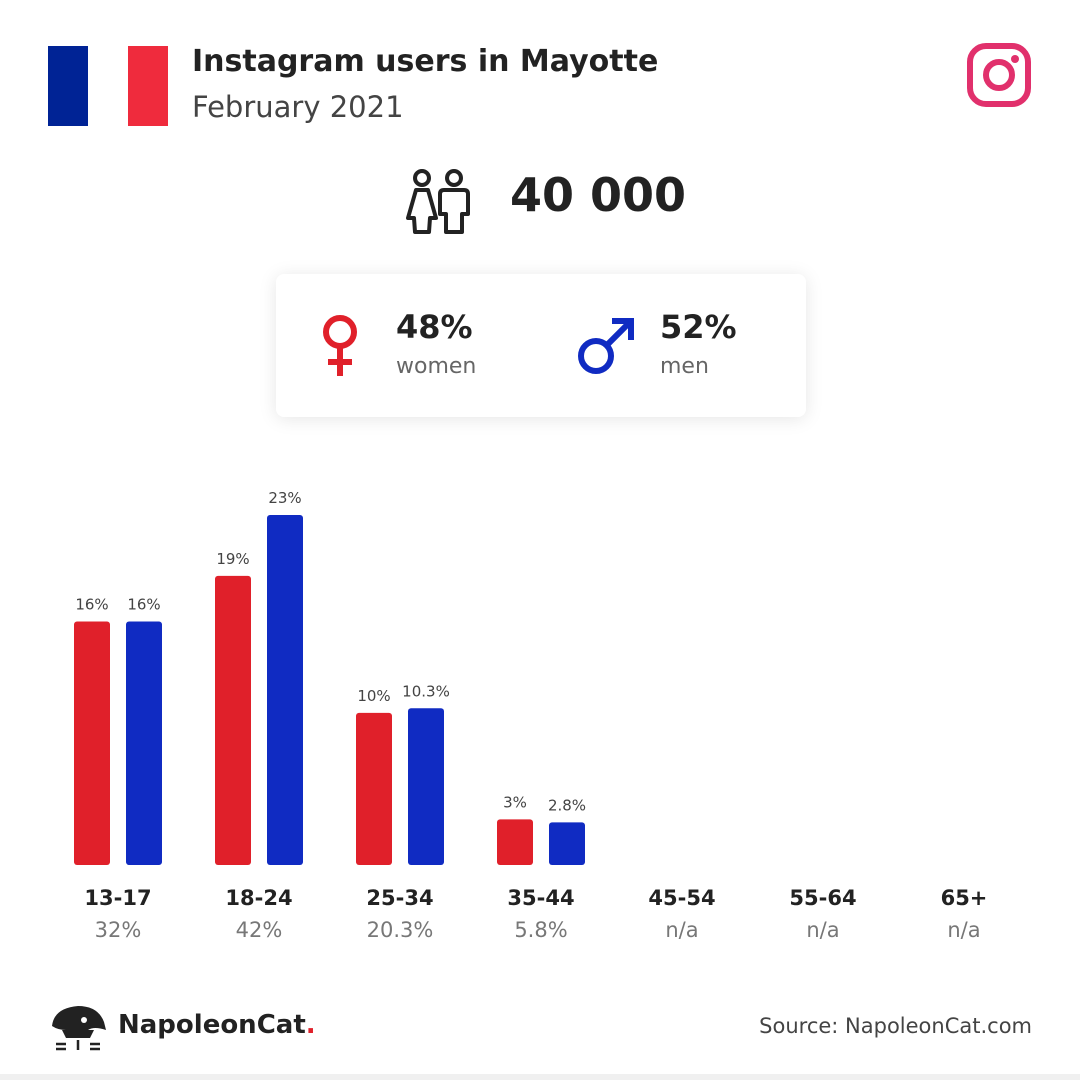  I want to click on bottom-divider, so click(540, 1077).